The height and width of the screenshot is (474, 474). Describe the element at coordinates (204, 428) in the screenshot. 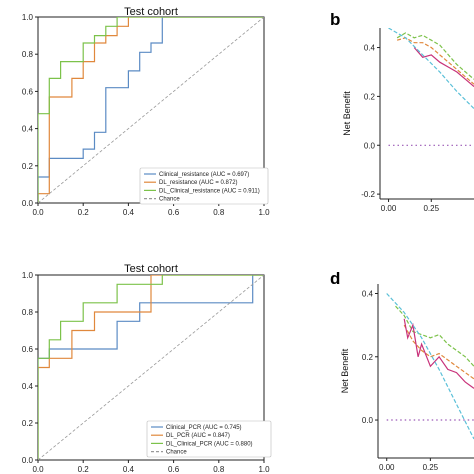

I see `legend-label-2-0: Clinical_PCR (AUC = 0.745)` at that location.